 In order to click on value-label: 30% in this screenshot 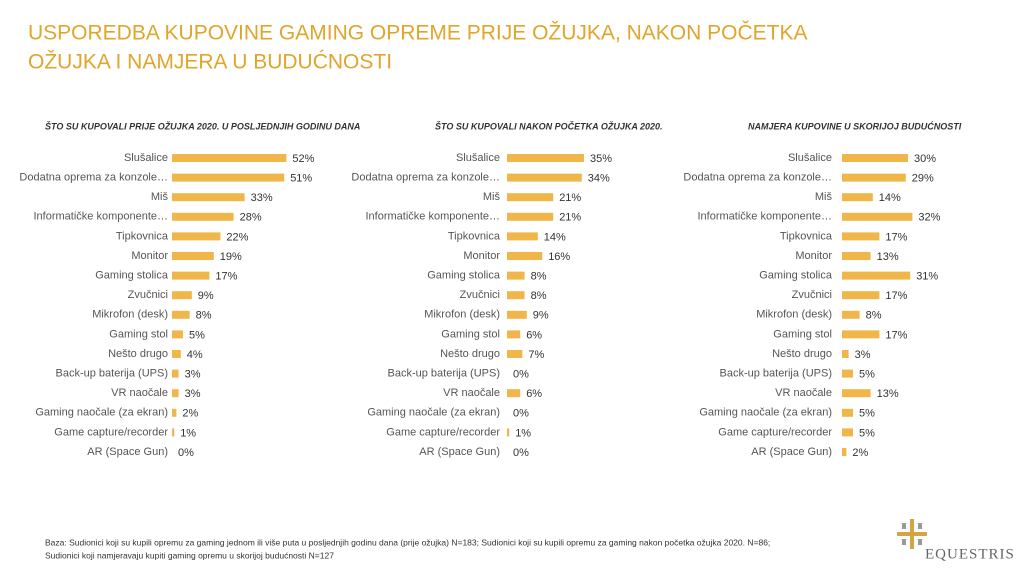, I will do `click(925, 159)`.